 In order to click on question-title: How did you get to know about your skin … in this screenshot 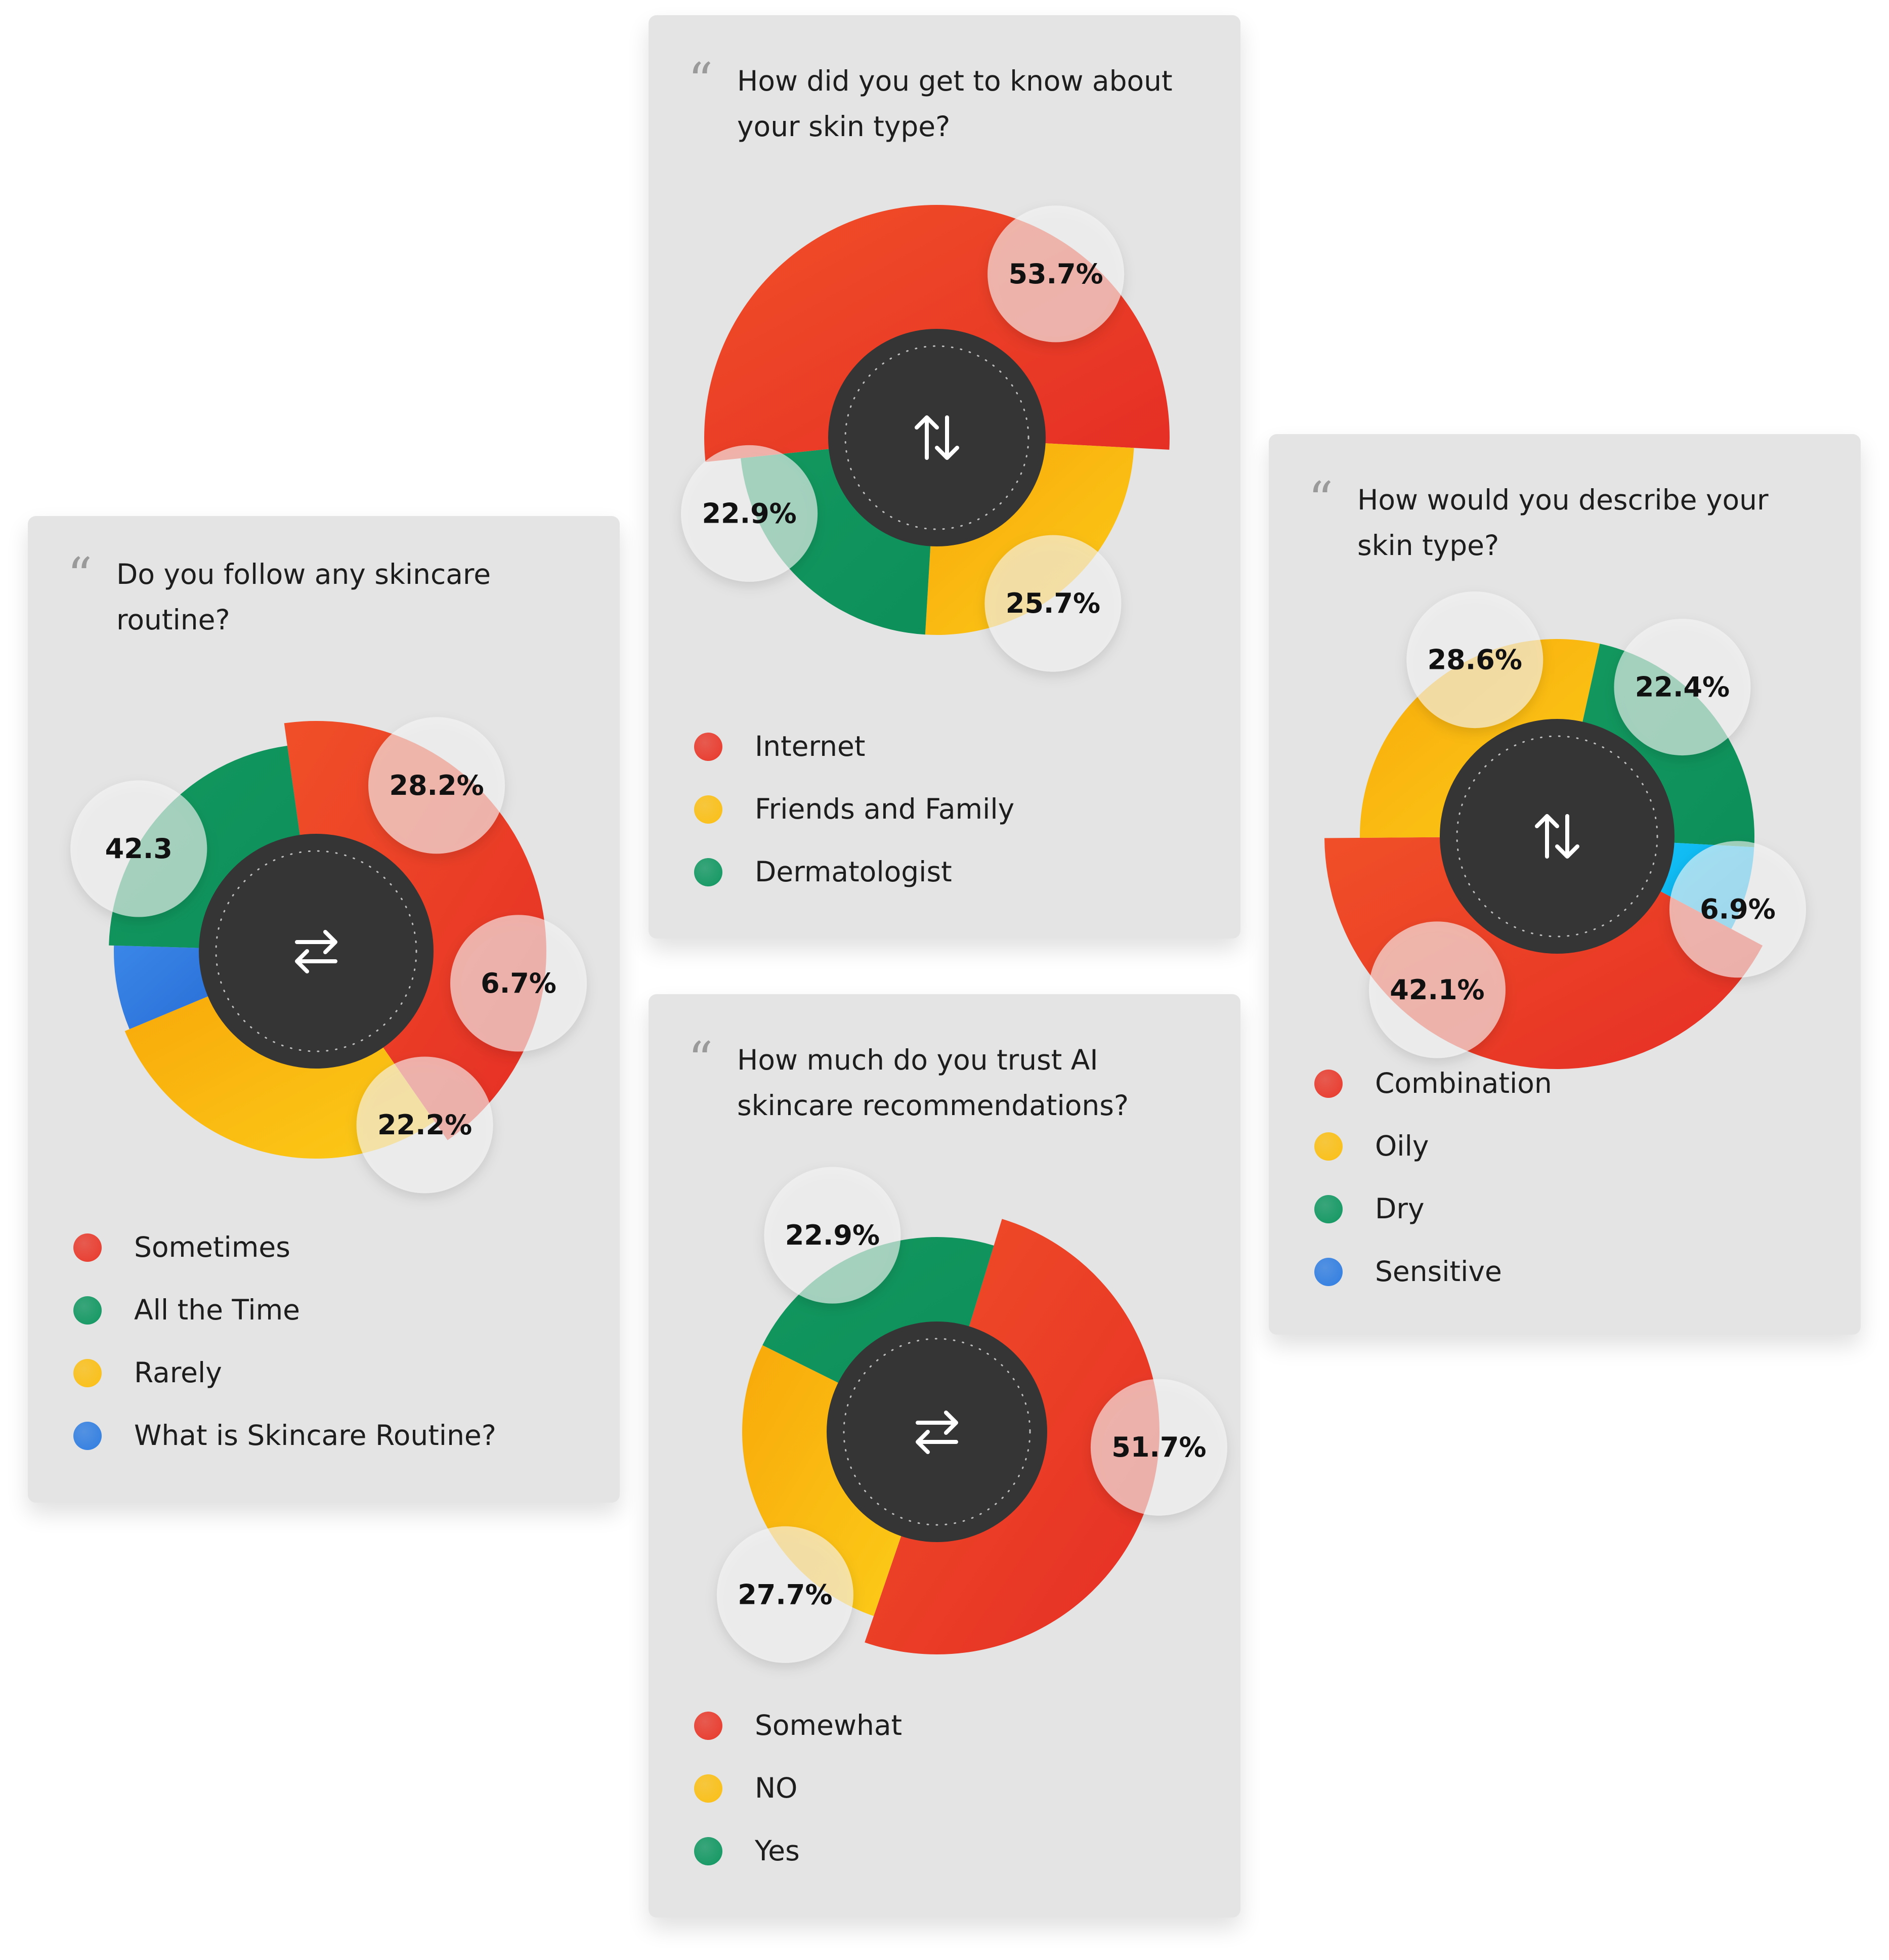, I will do `click(955, 104)`.